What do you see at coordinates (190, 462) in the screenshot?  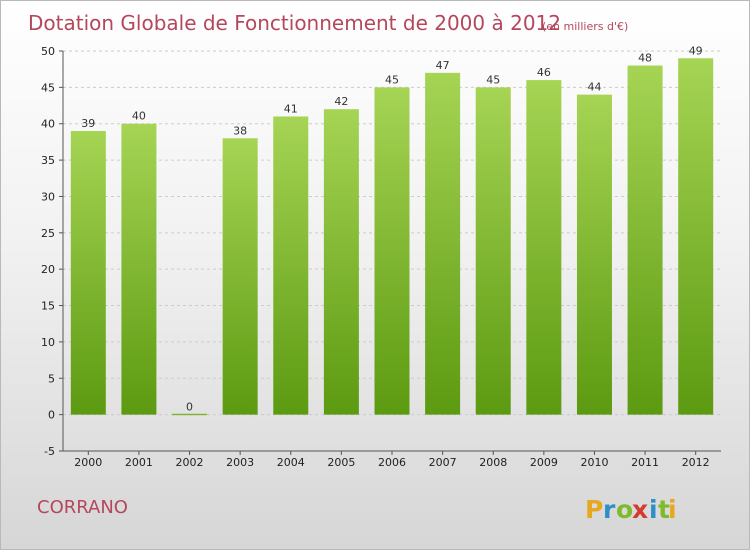 I see `x-tick-label: 2002` at bounding box center [190, 462].